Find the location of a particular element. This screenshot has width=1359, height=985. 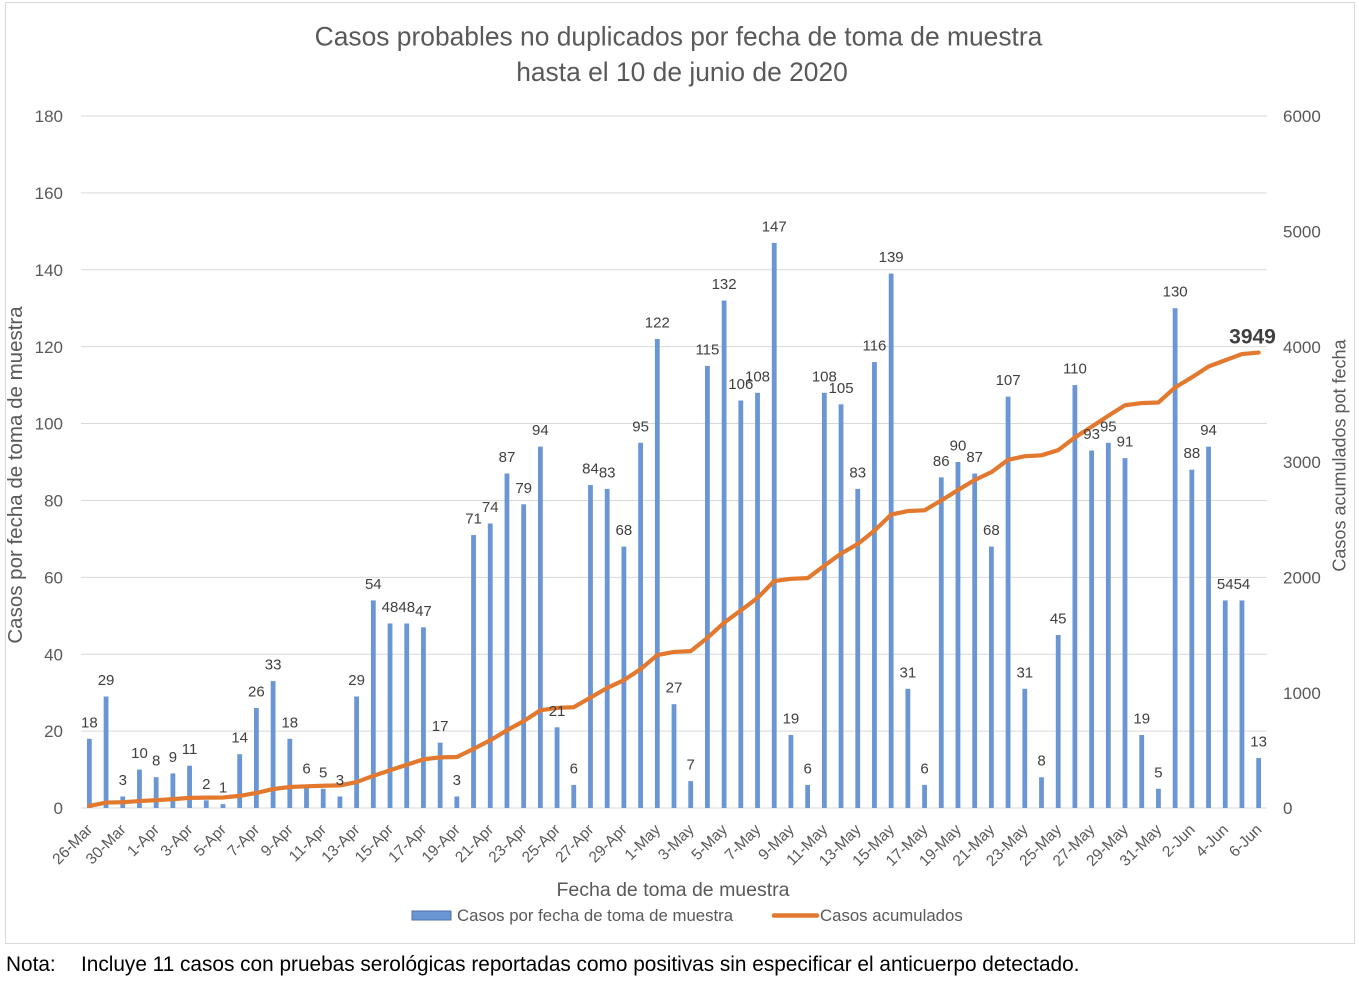

svg-text: 3949 is located at coordinates (1252, 337).